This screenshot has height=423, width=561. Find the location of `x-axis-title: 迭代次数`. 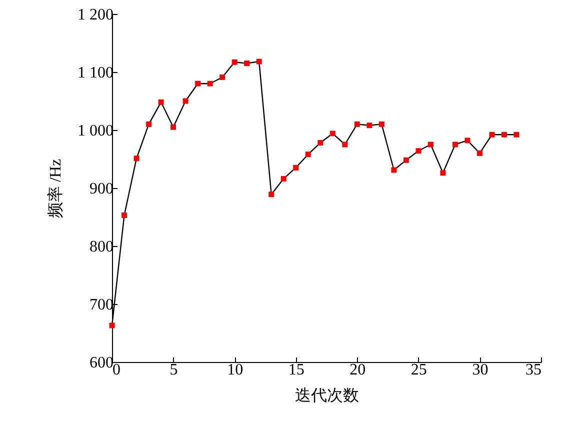

x-axis-title: 迭代次数 is located at coordinates (327, 395).